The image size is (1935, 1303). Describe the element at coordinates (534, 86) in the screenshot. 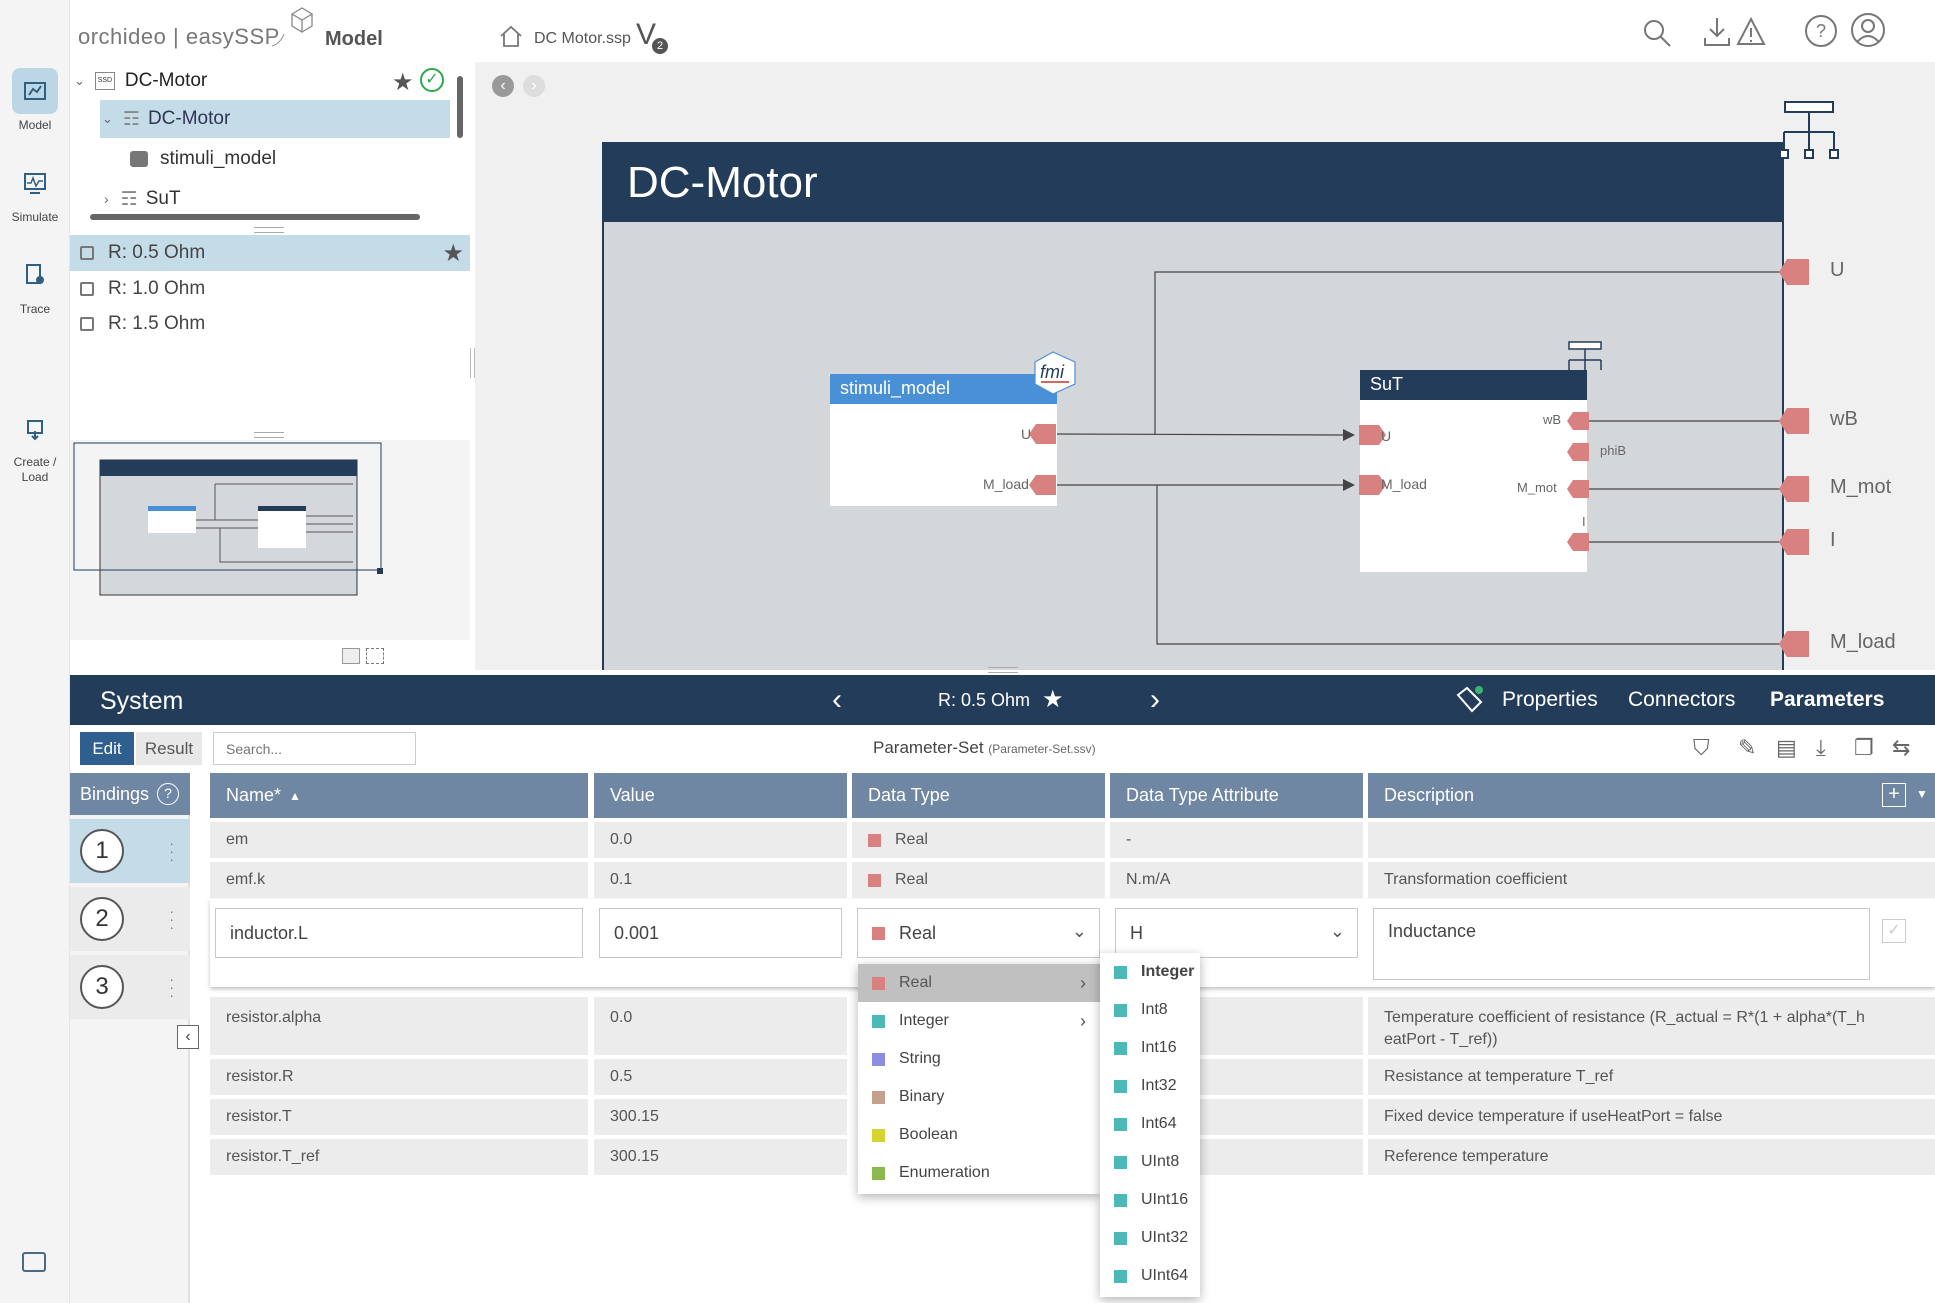

I see `forward-nav-button: ›` at that location.